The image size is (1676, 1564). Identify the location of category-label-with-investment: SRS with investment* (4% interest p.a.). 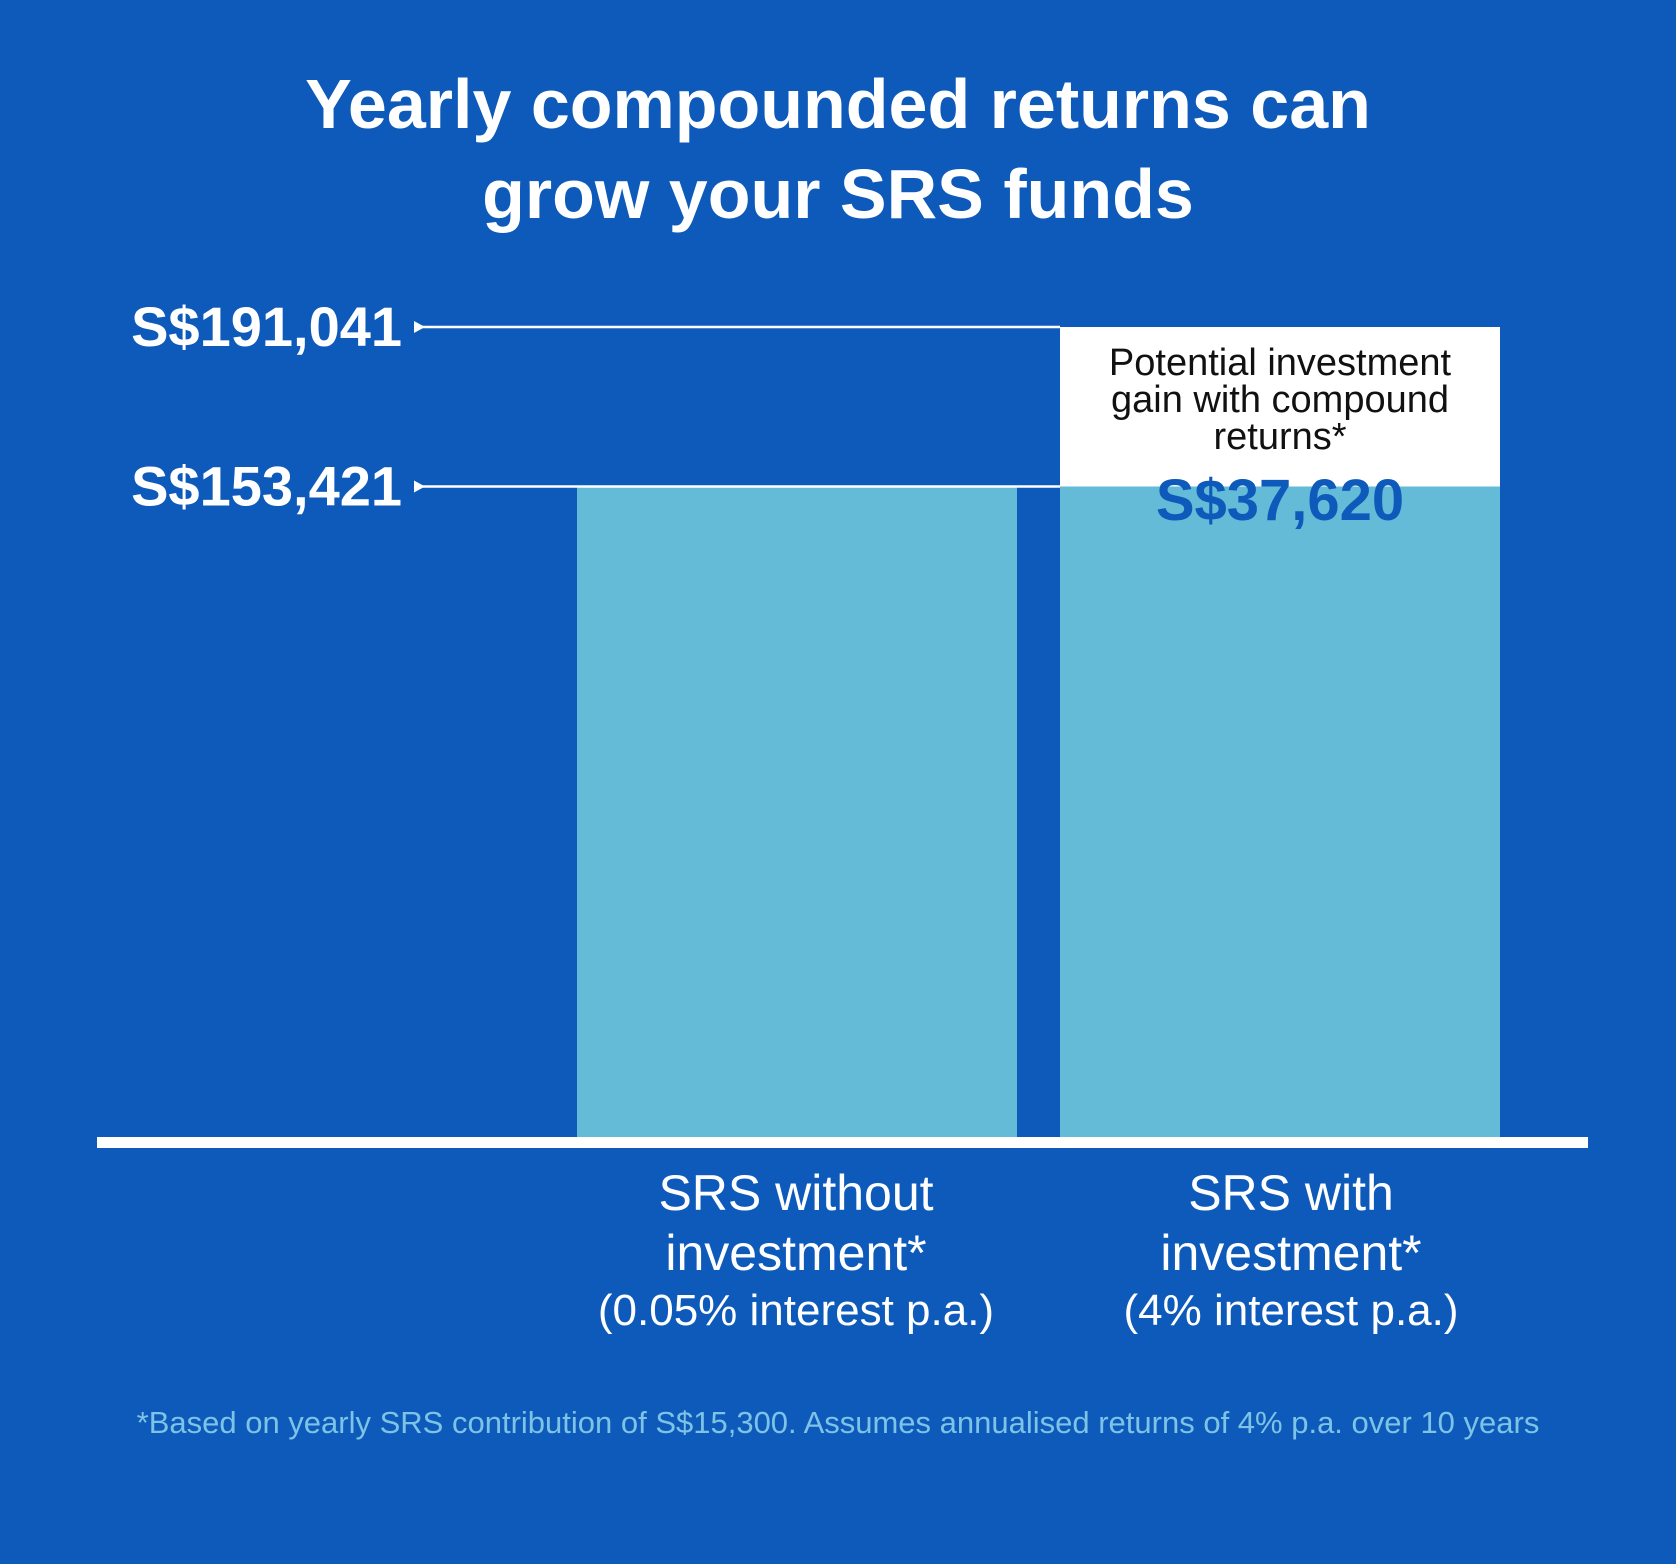
(1291, 1251).